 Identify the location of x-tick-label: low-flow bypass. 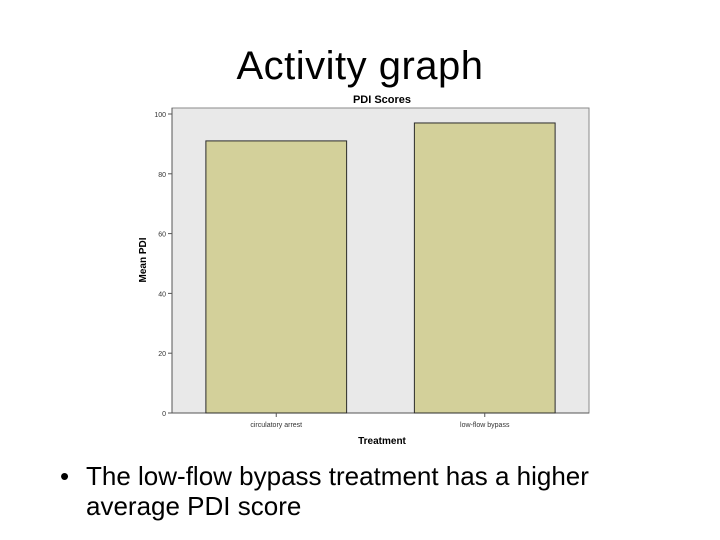
(485, 425).